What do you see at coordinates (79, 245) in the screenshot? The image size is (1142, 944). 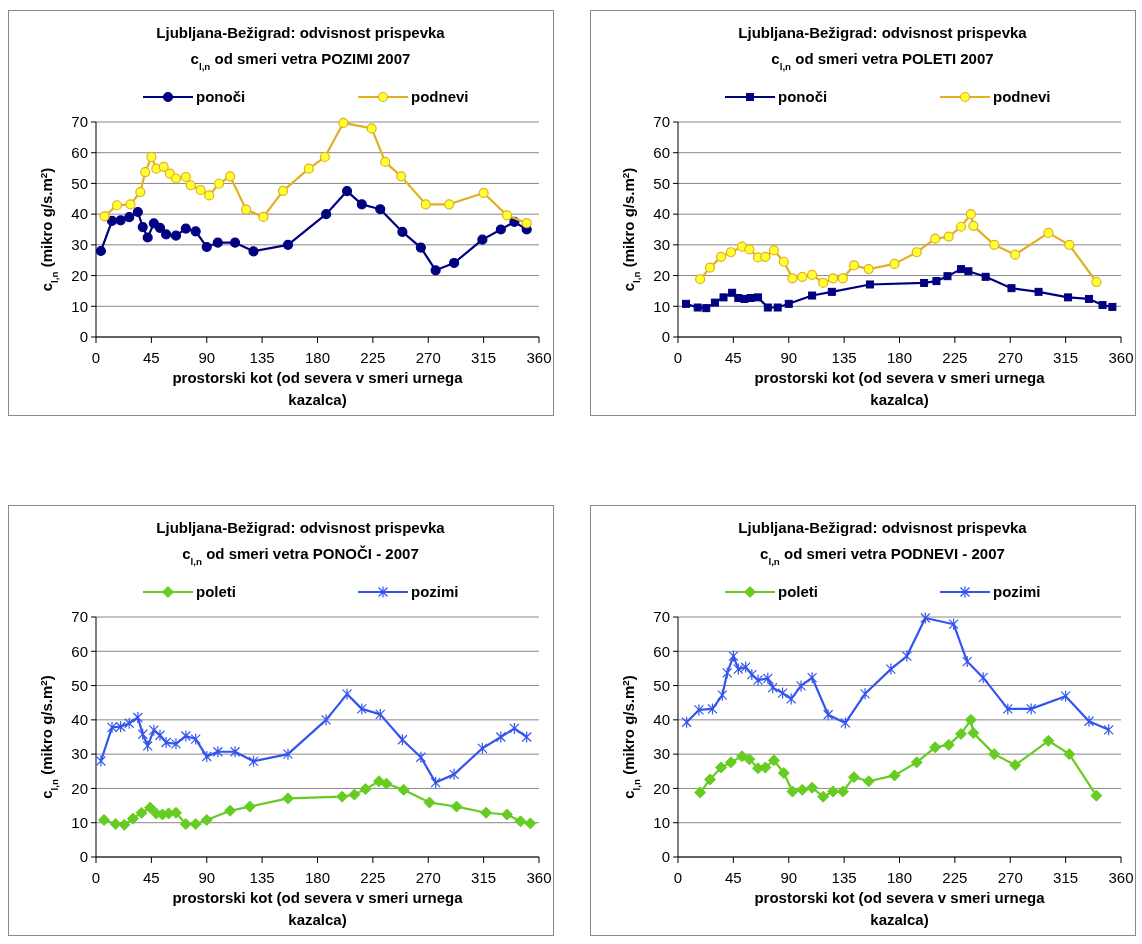 I see `y-tick-label: 30` at bounding box center [79, 245].